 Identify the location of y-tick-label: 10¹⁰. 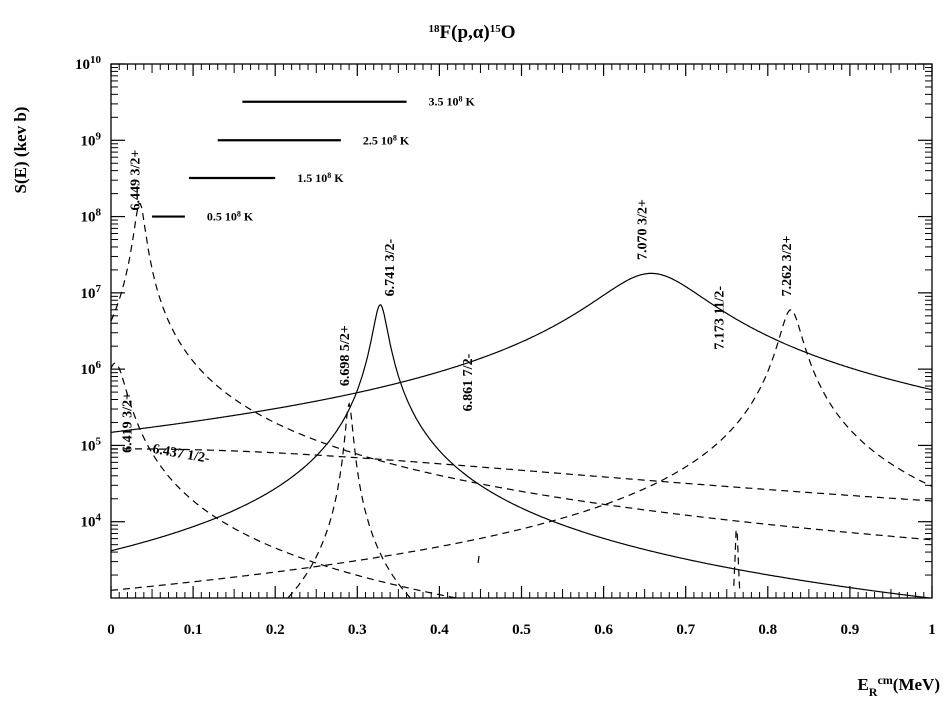
(88, 63).